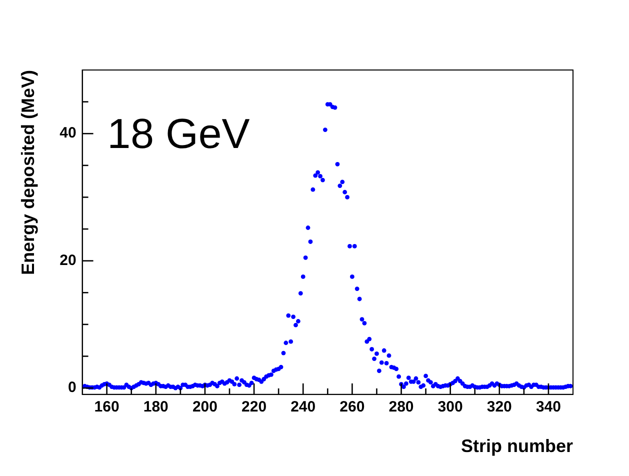 The height and width of the screenshot is (476, 629). Describe the element at coordinates (178, 133) in the screenshot. I see `annotation: 18 GeV` at that location.